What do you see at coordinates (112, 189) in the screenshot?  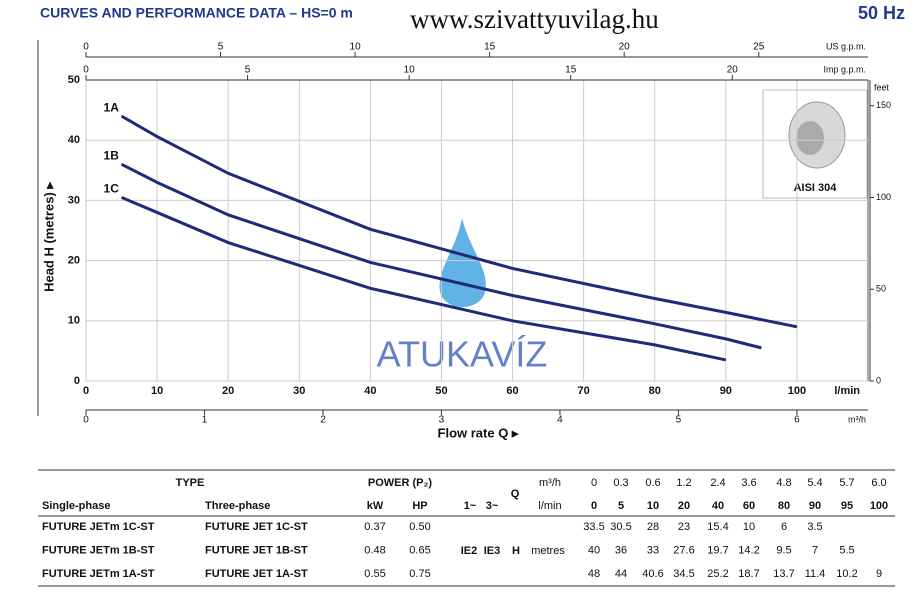 I see `series-label: 1C` at bounding box center [112, 189].